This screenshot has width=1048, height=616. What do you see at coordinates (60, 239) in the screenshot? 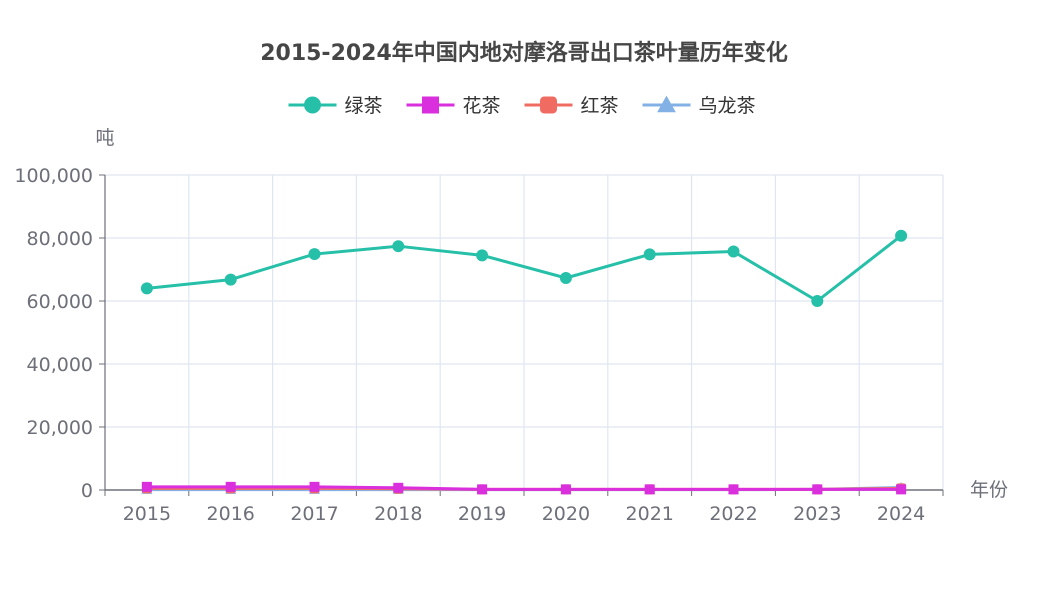
I see `y-tick-label: 80,000` at bounding box center [60, 239].